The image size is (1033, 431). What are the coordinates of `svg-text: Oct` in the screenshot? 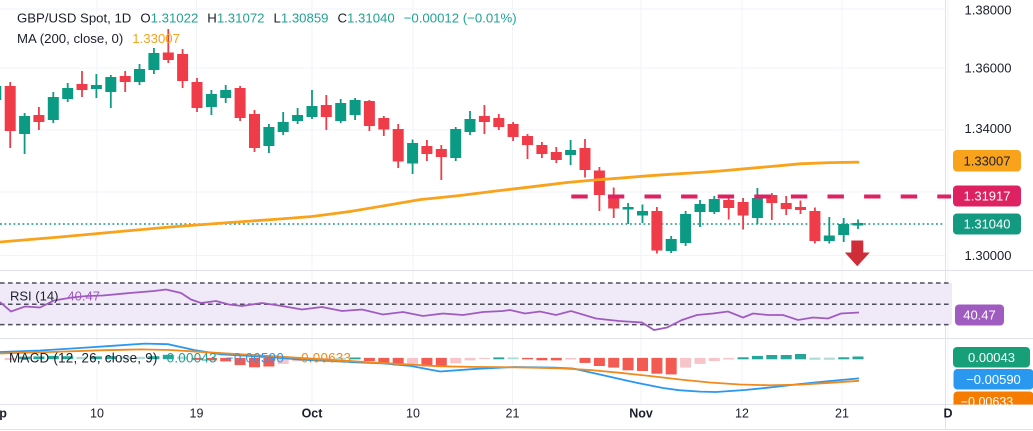 It's located at (313, 414).